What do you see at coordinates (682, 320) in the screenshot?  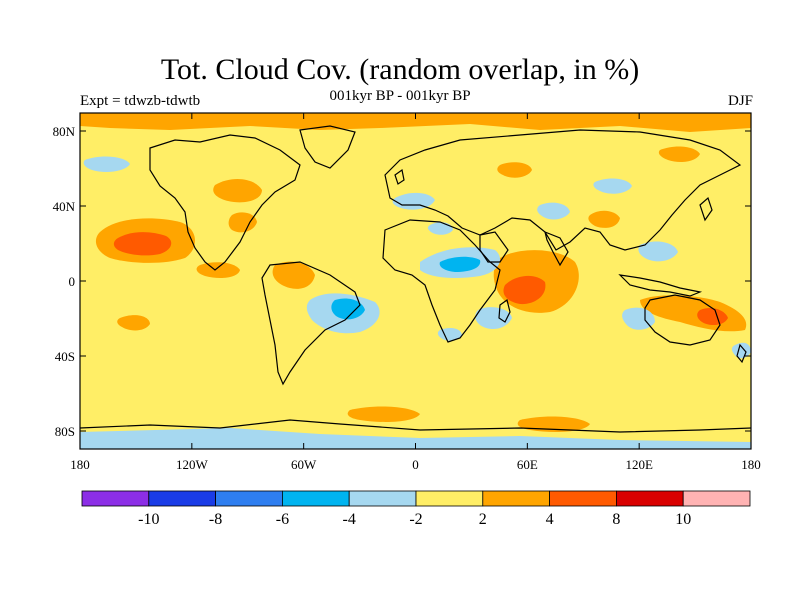 I see `australia-coast` at bounding box center [682, 320].